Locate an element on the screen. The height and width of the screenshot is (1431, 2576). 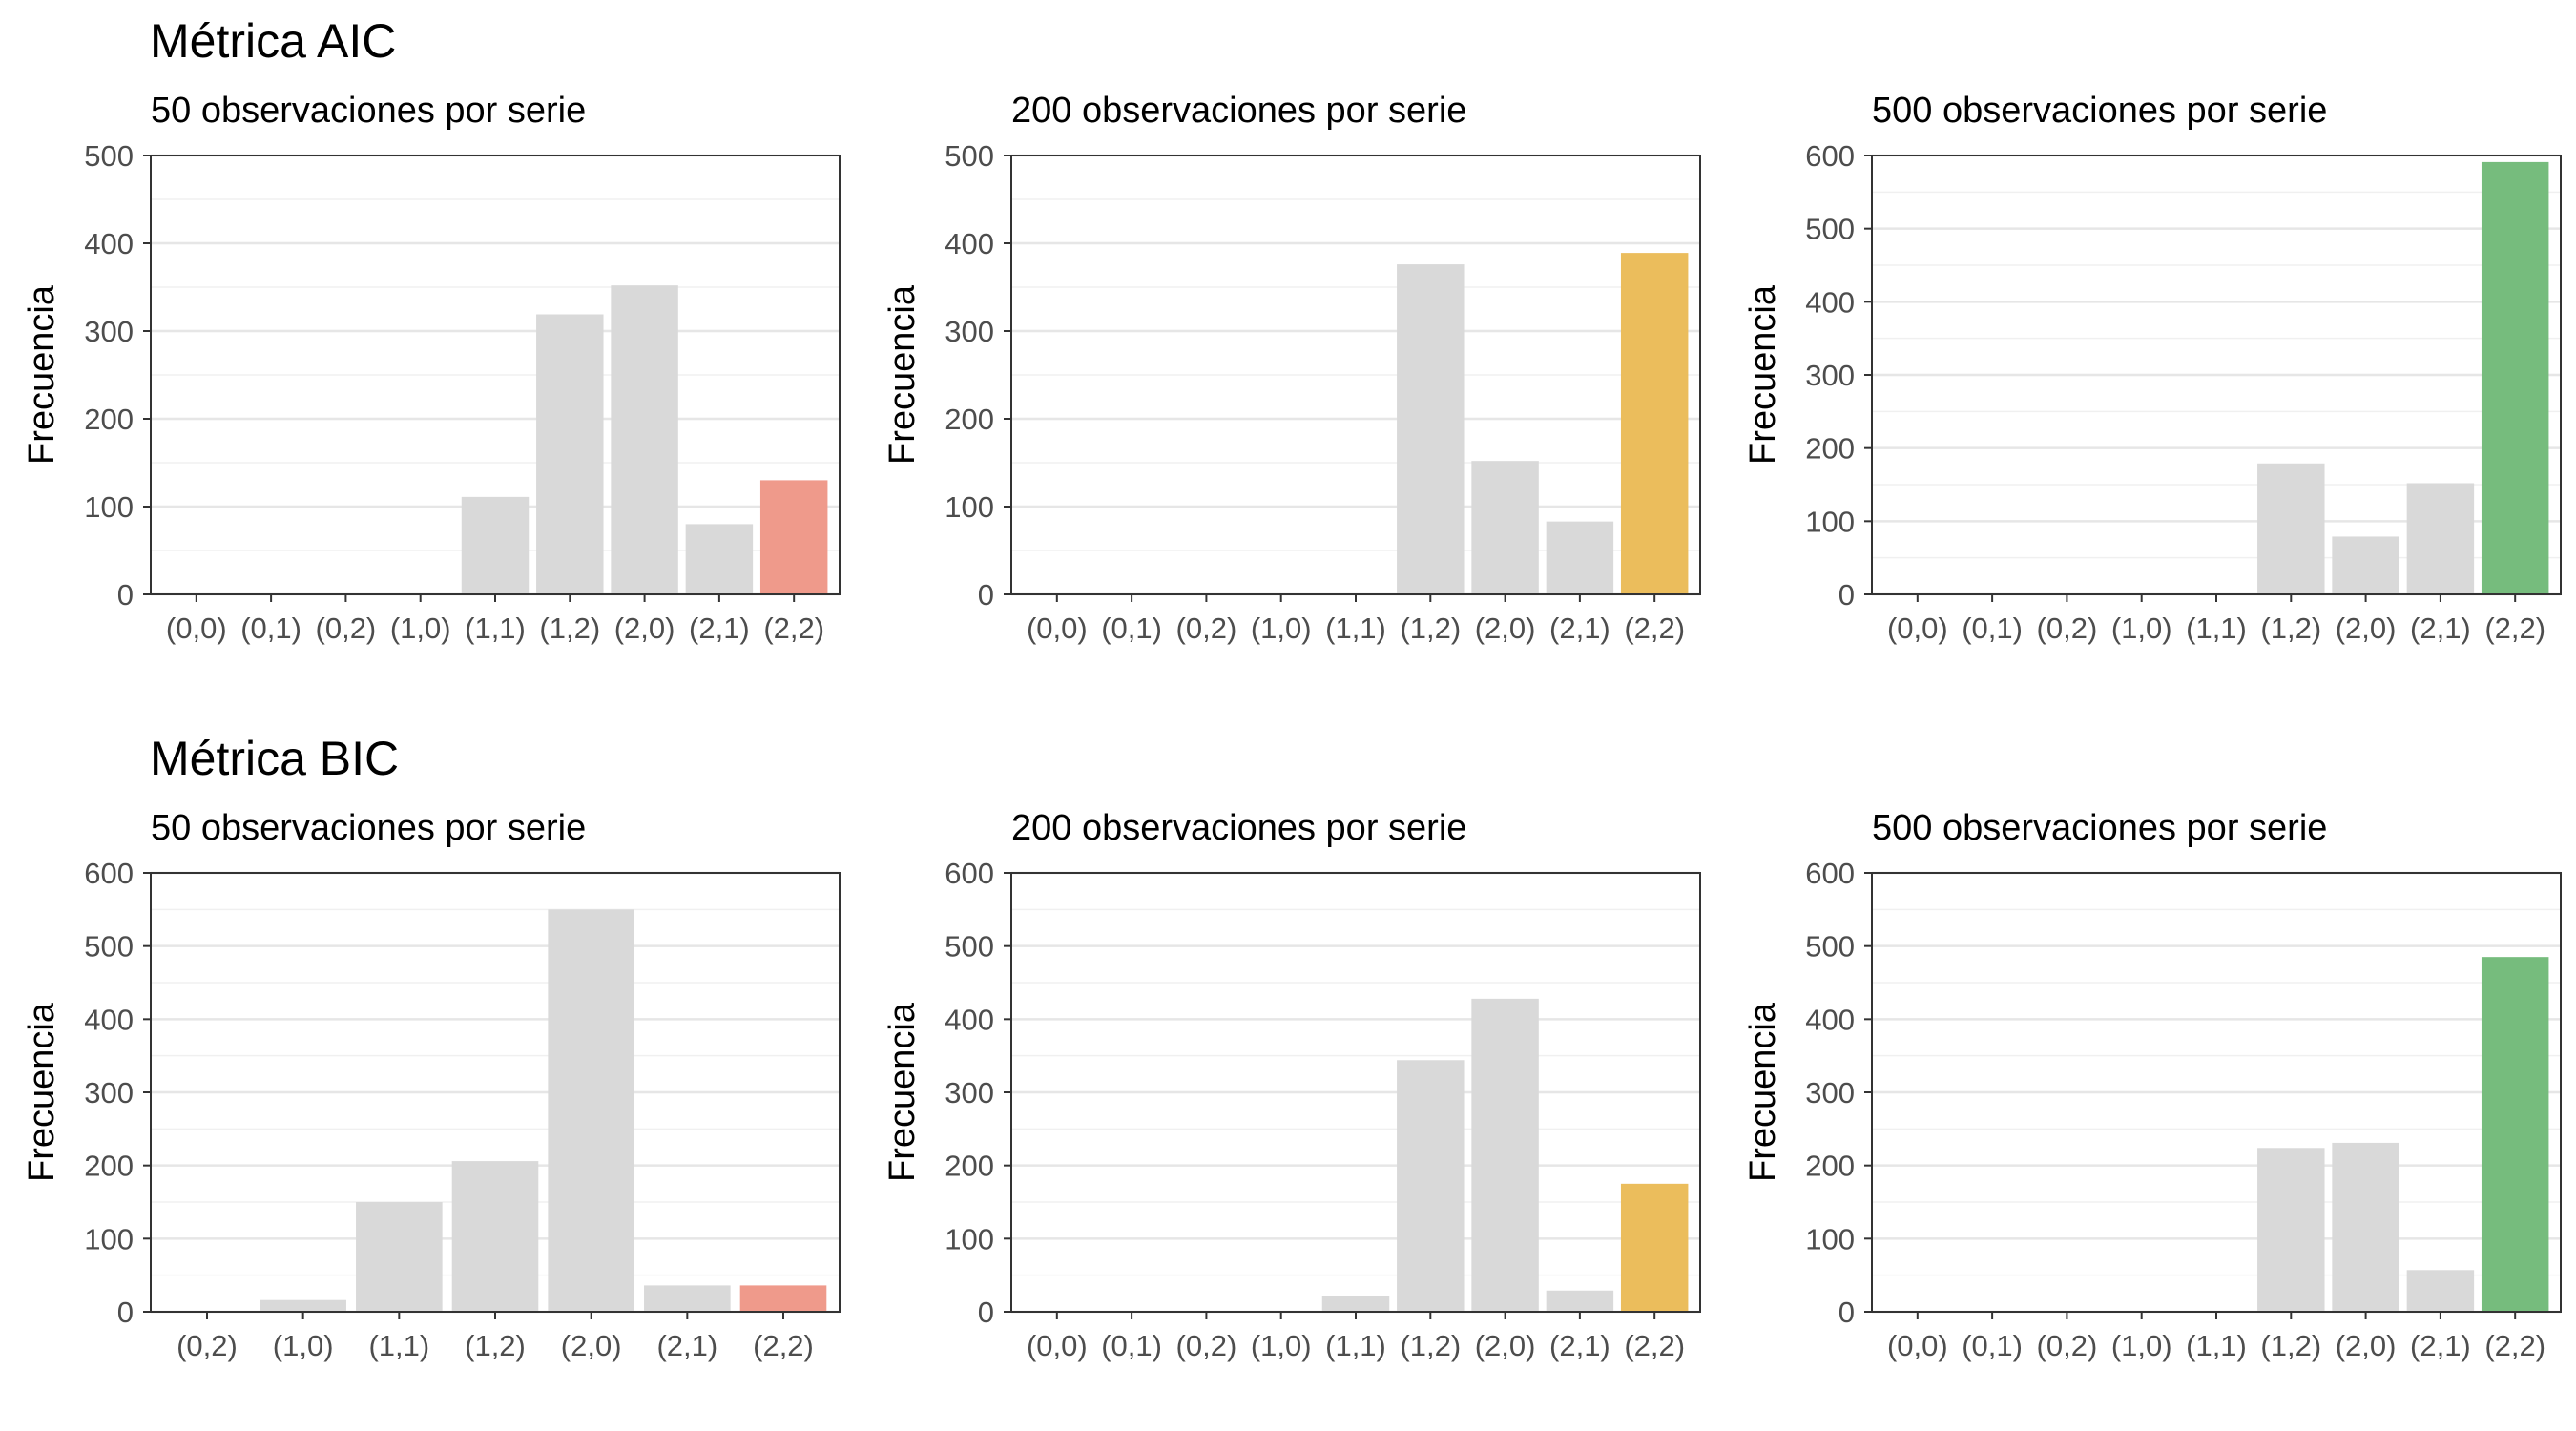
section-title-aic: Métrica AIC is located at coordinates (273, 41).